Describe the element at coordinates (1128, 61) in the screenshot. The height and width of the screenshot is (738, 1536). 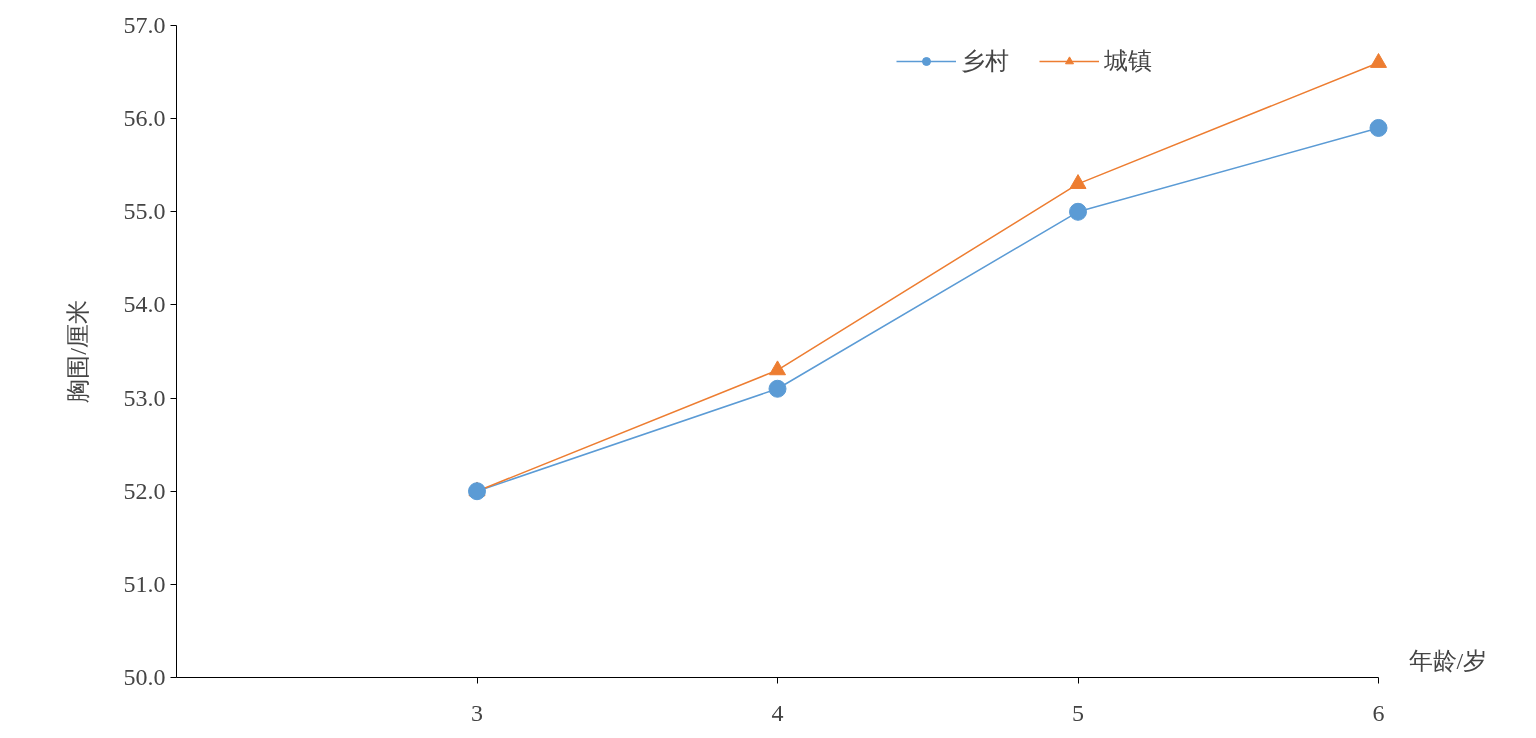
I see `legend-label: 城镇` at that location.